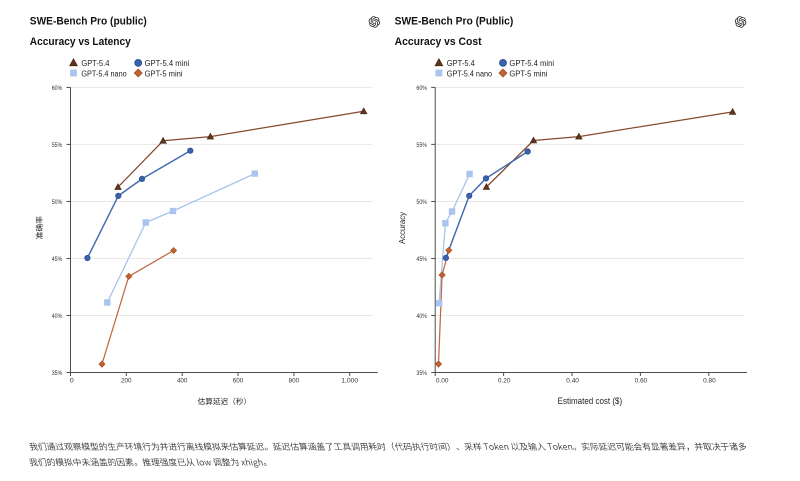  What do you see at coordinates (182, 381) in the screenshot?
I see `svg-text: 400` at bounding box center [182, 381].